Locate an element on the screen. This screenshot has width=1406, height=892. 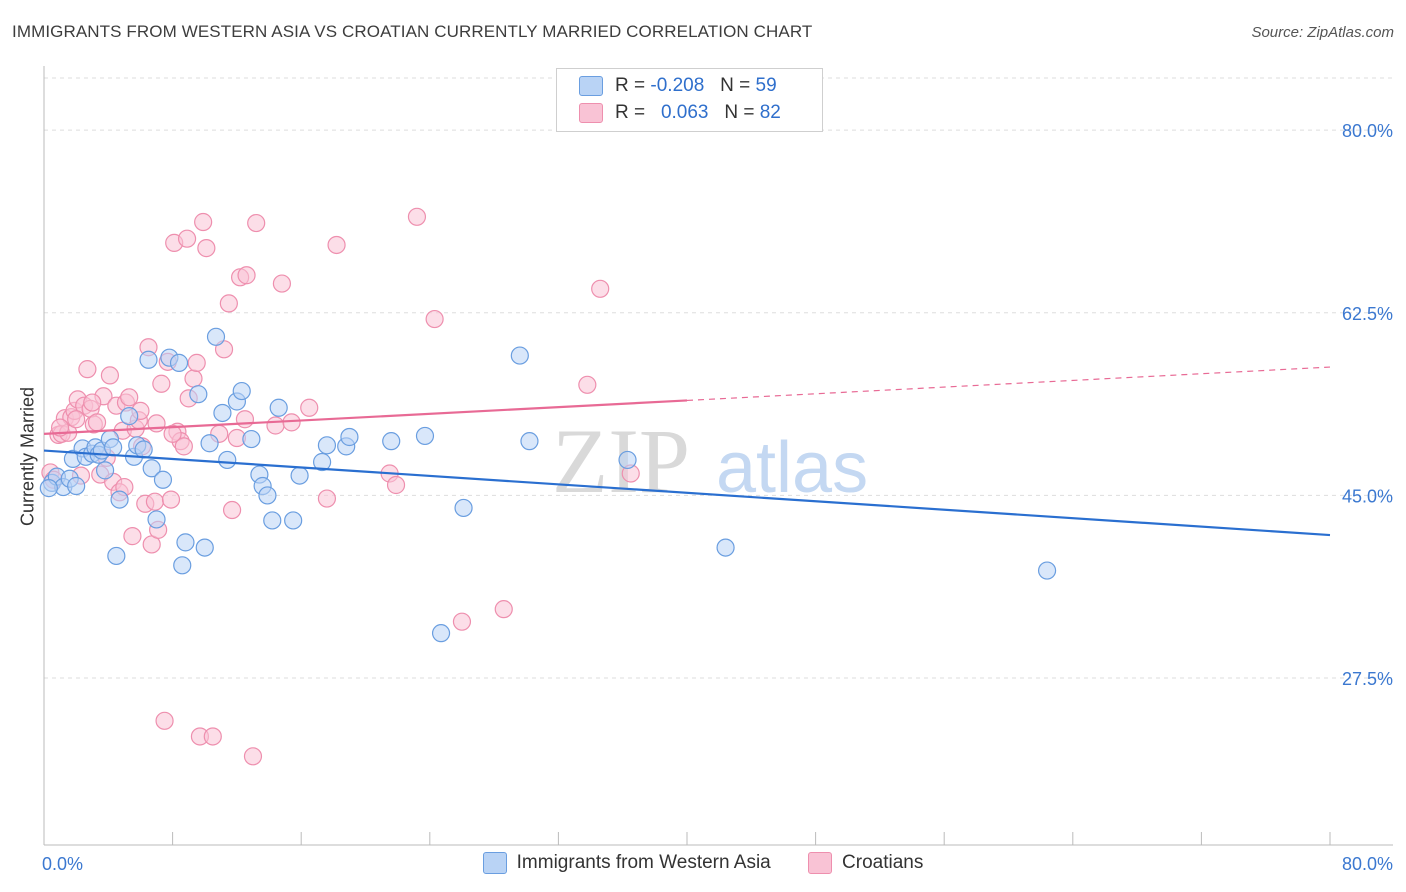
x-tick-labels: 0.0% 80.0% is located at coordinates (717, 864).